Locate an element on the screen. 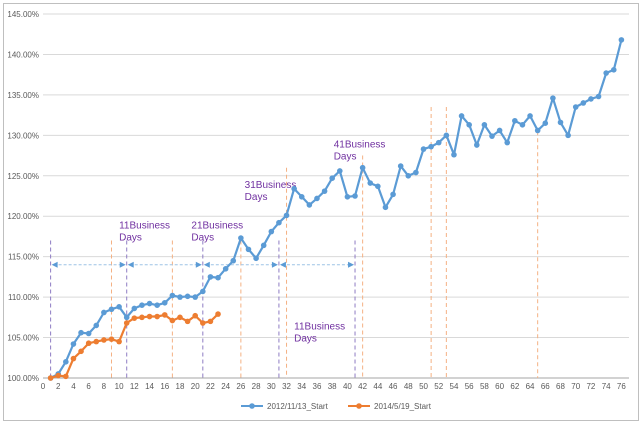 Image resolution: width=644 pixels, height=426 pixels. x-tick-label: 38 is located at coordinates (332, 386).